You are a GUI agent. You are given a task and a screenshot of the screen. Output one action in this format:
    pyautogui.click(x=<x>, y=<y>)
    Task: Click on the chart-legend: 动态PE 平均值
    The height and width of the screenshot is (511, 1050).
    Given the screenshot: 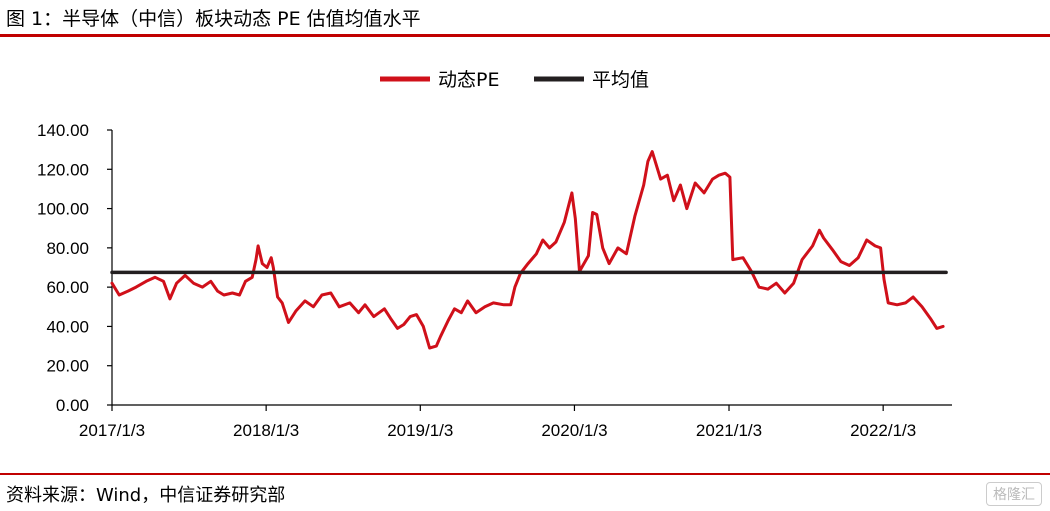 What is the action you would take?
    pyautogui.click(x=514, y=80)
    